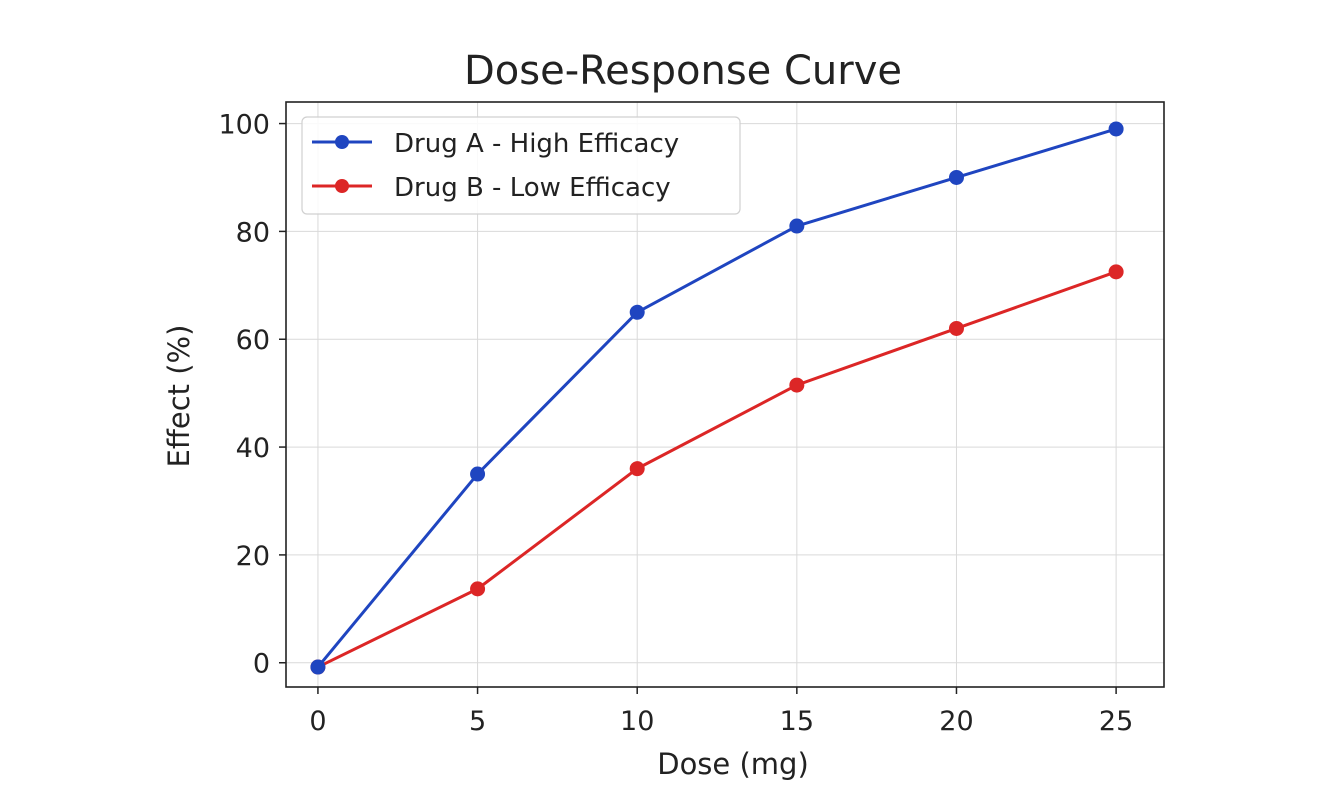 The height and width of the screenshot is (806, 1344). I want to click on x-tick-label: 25, so click(1116, 721).